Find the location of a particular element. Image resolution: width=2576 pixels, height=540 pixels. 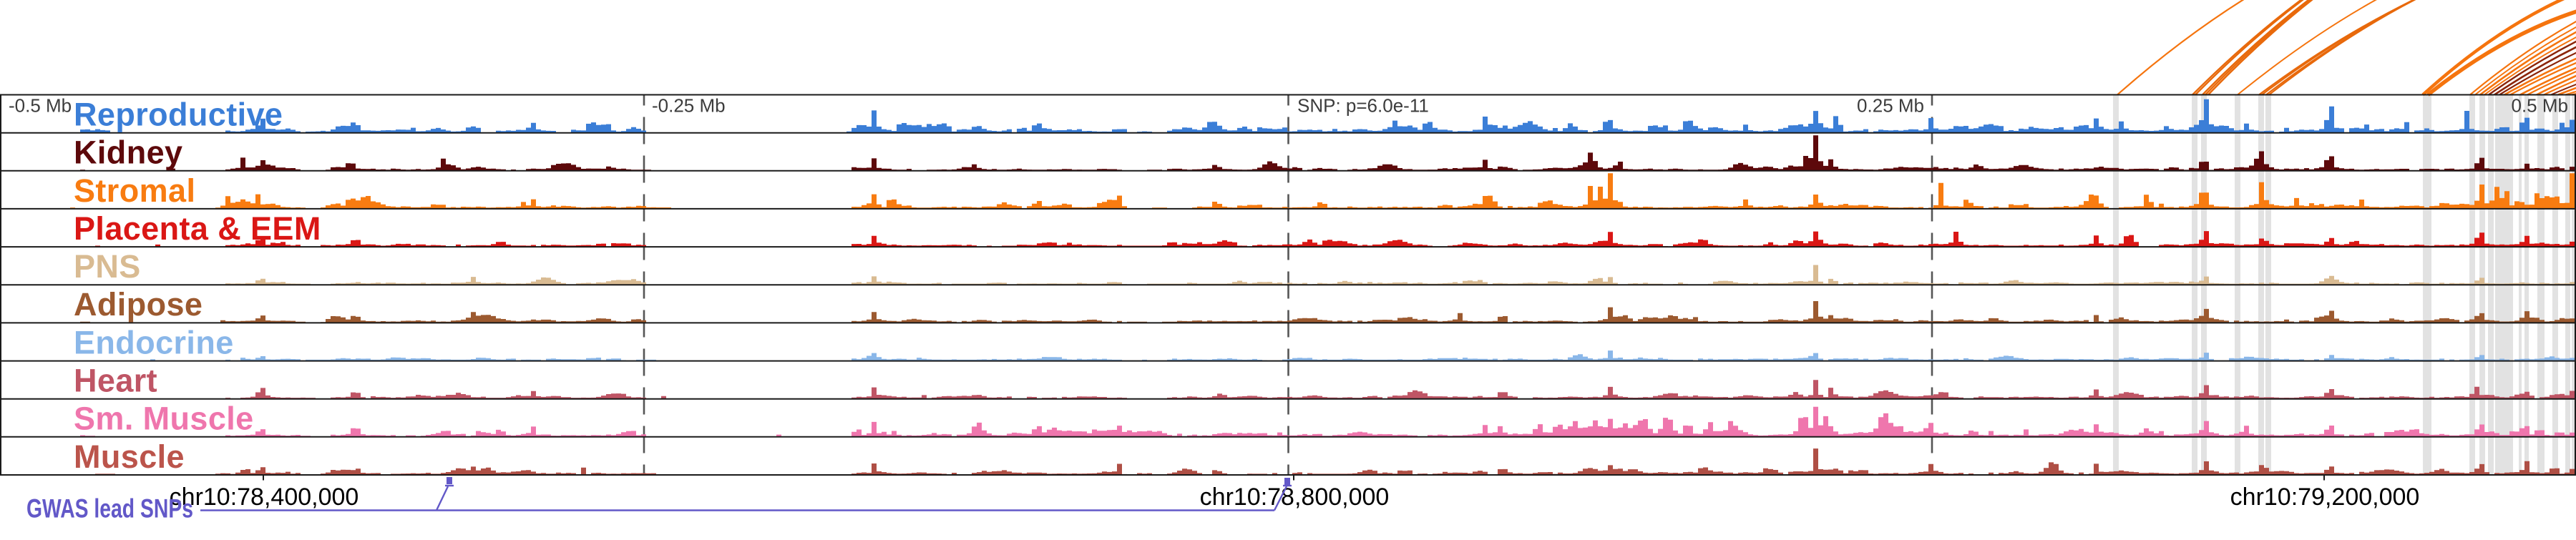

svg-text: PNS is located at coordinates (107, 266).